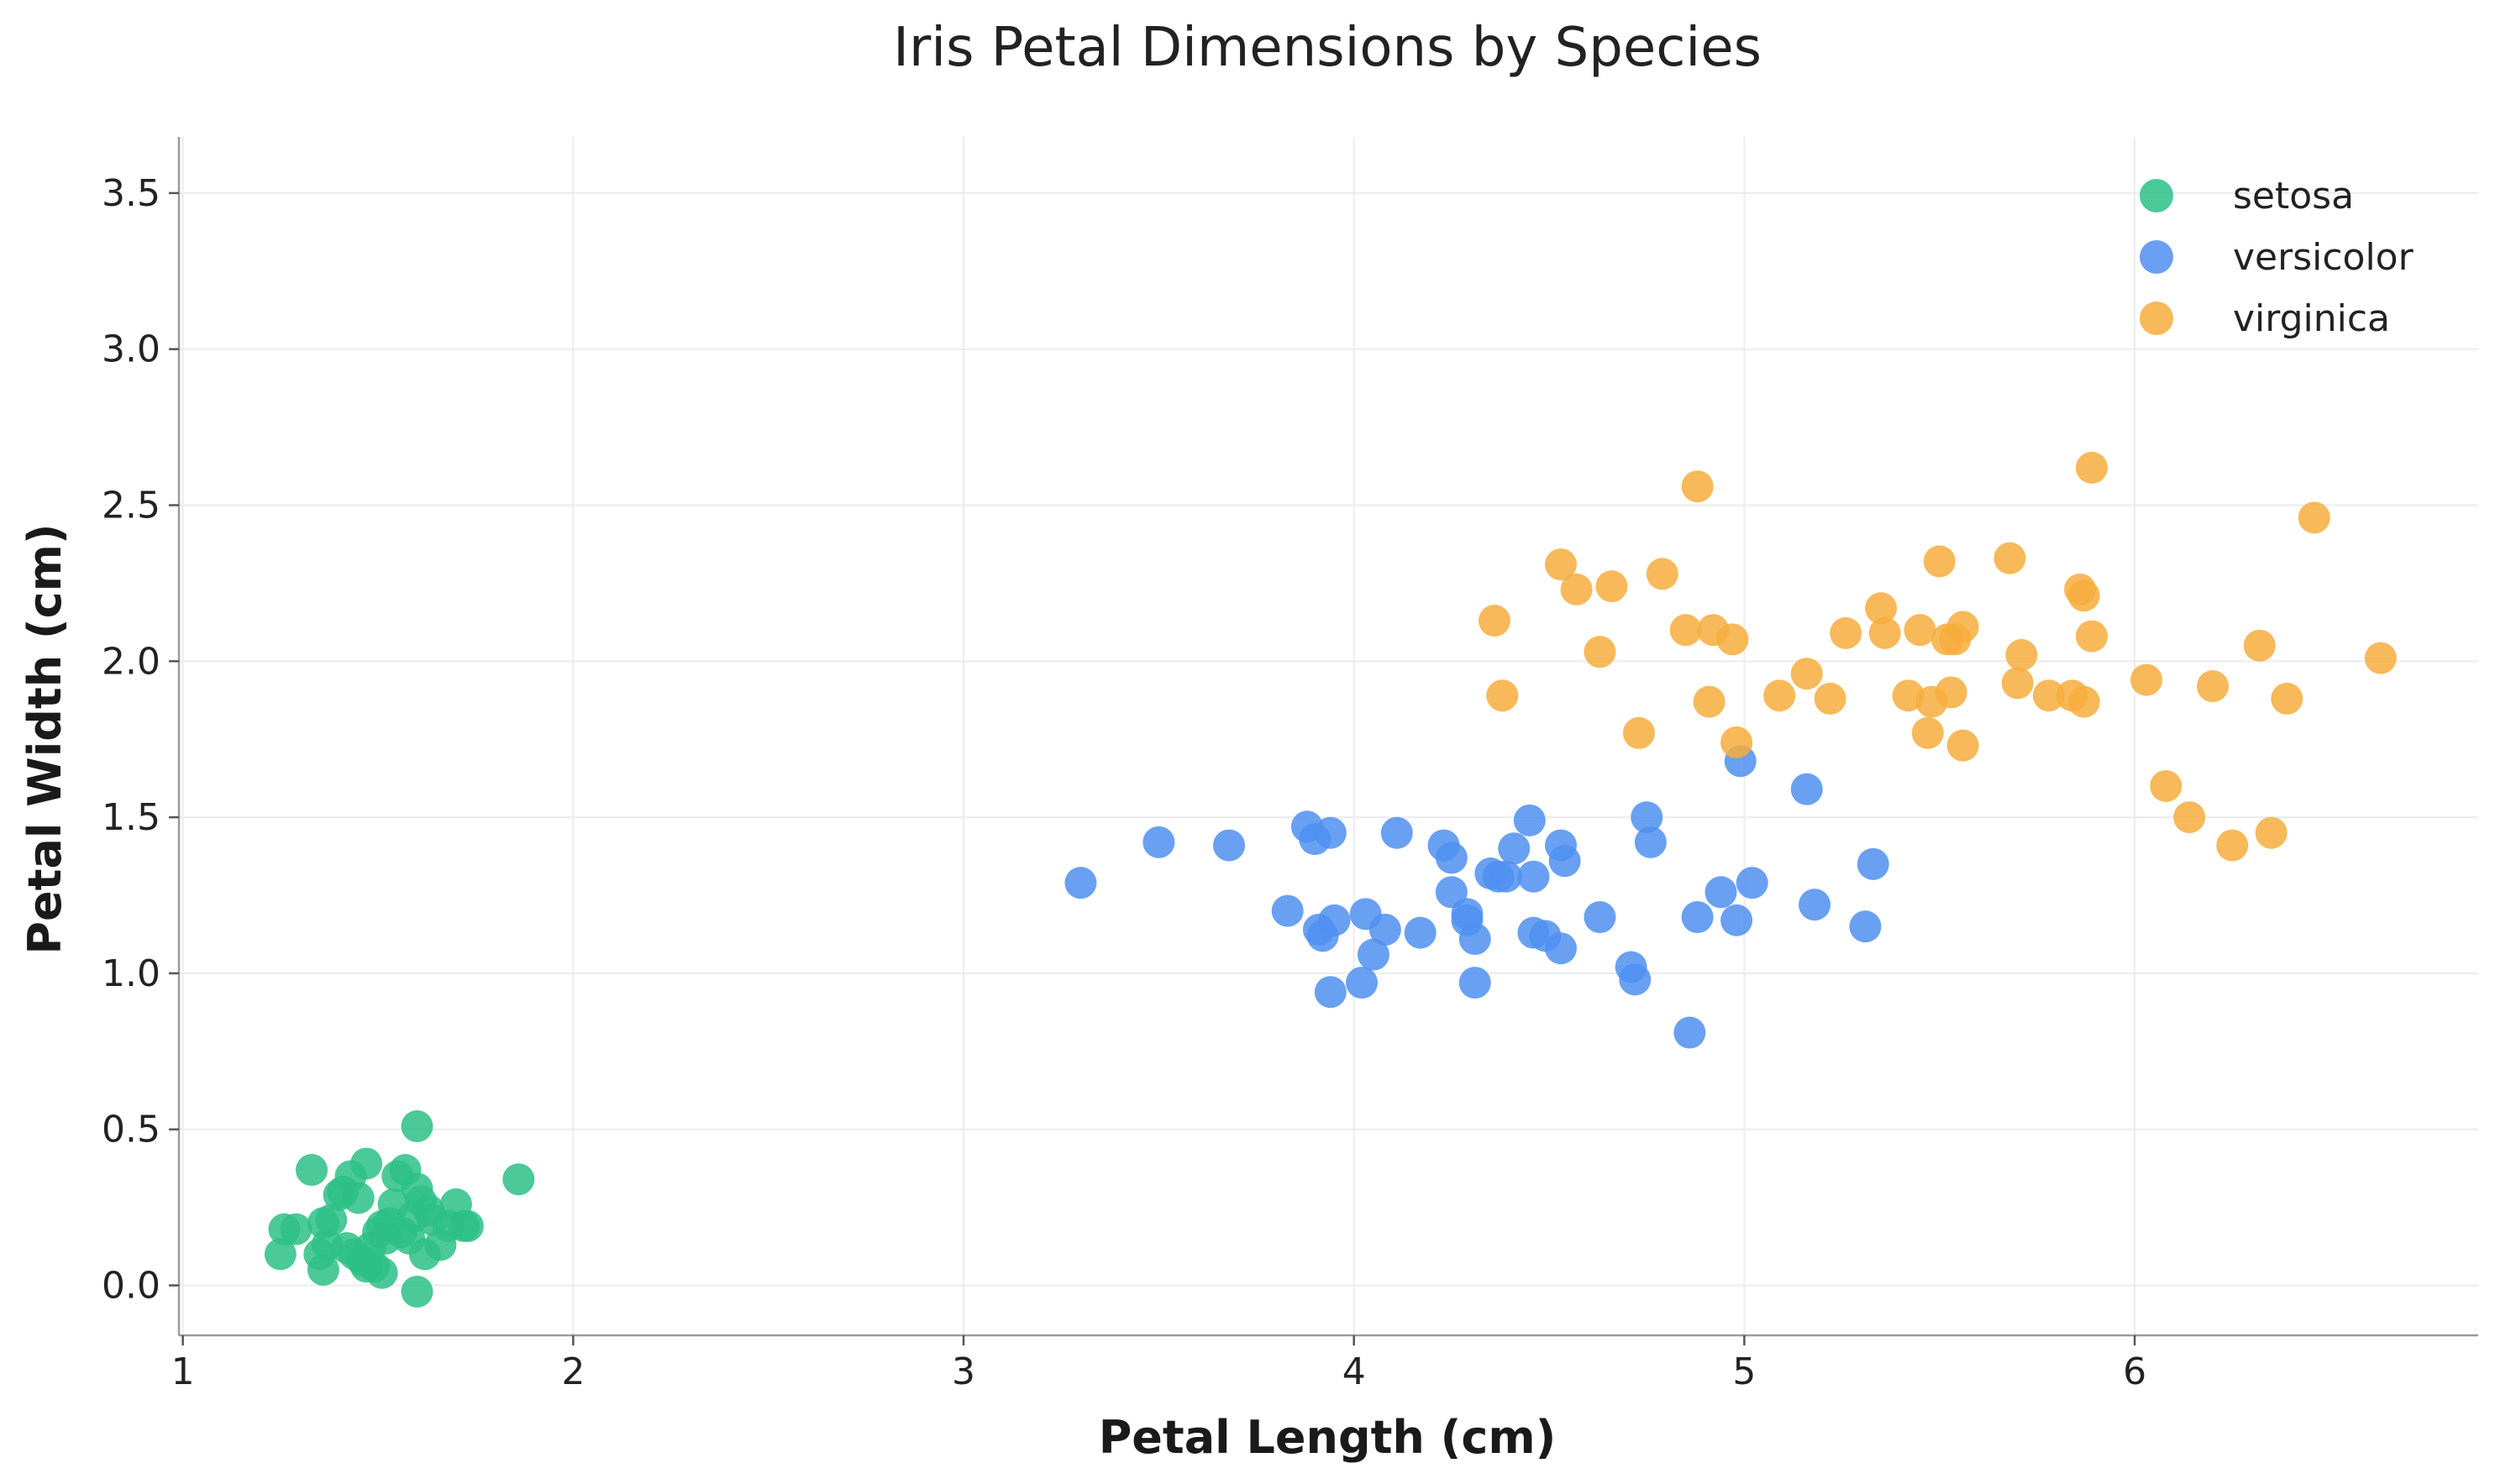 The height and width of the screenshot is (1484, 2495). What do you see at coordinates (131, 193) in the screenshot?
I see `y-tick-label: 3.5` at bounding box center [131, 193].